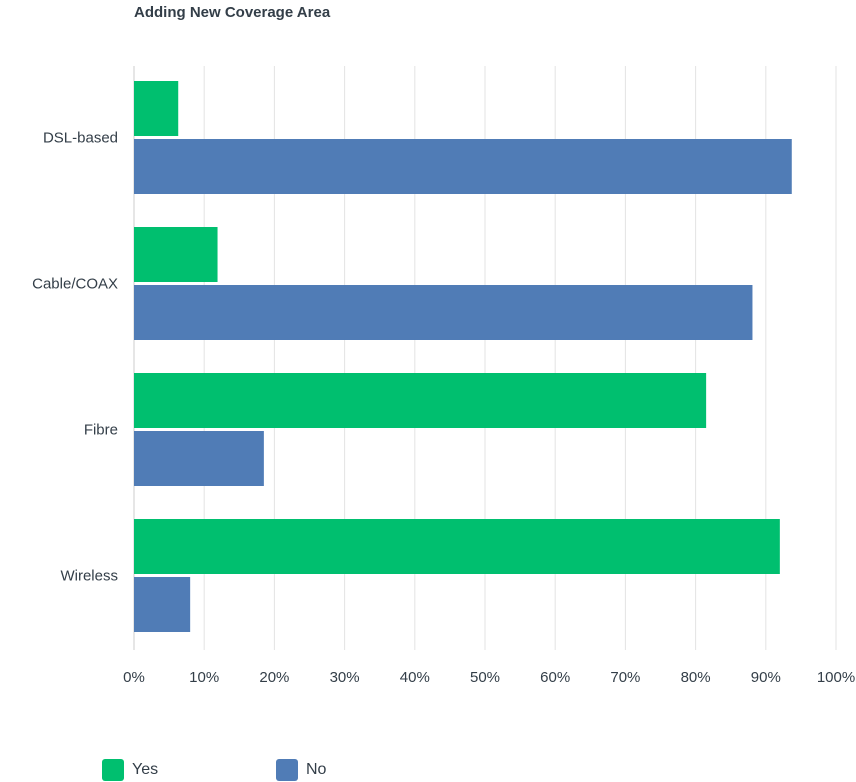  What do you see at coordinates (415, 677) in the screenshot?
I see `x-tick-label-4: 40%` at bounding box center [415, 677].